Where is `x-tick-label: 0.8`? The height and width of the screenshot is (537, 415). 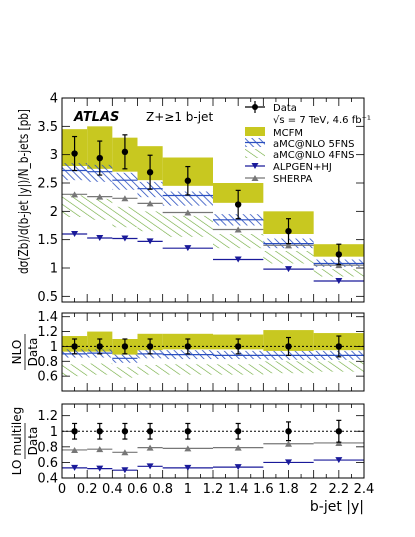
x-tick-label: 0.8 is located at coordinates (162, 489).